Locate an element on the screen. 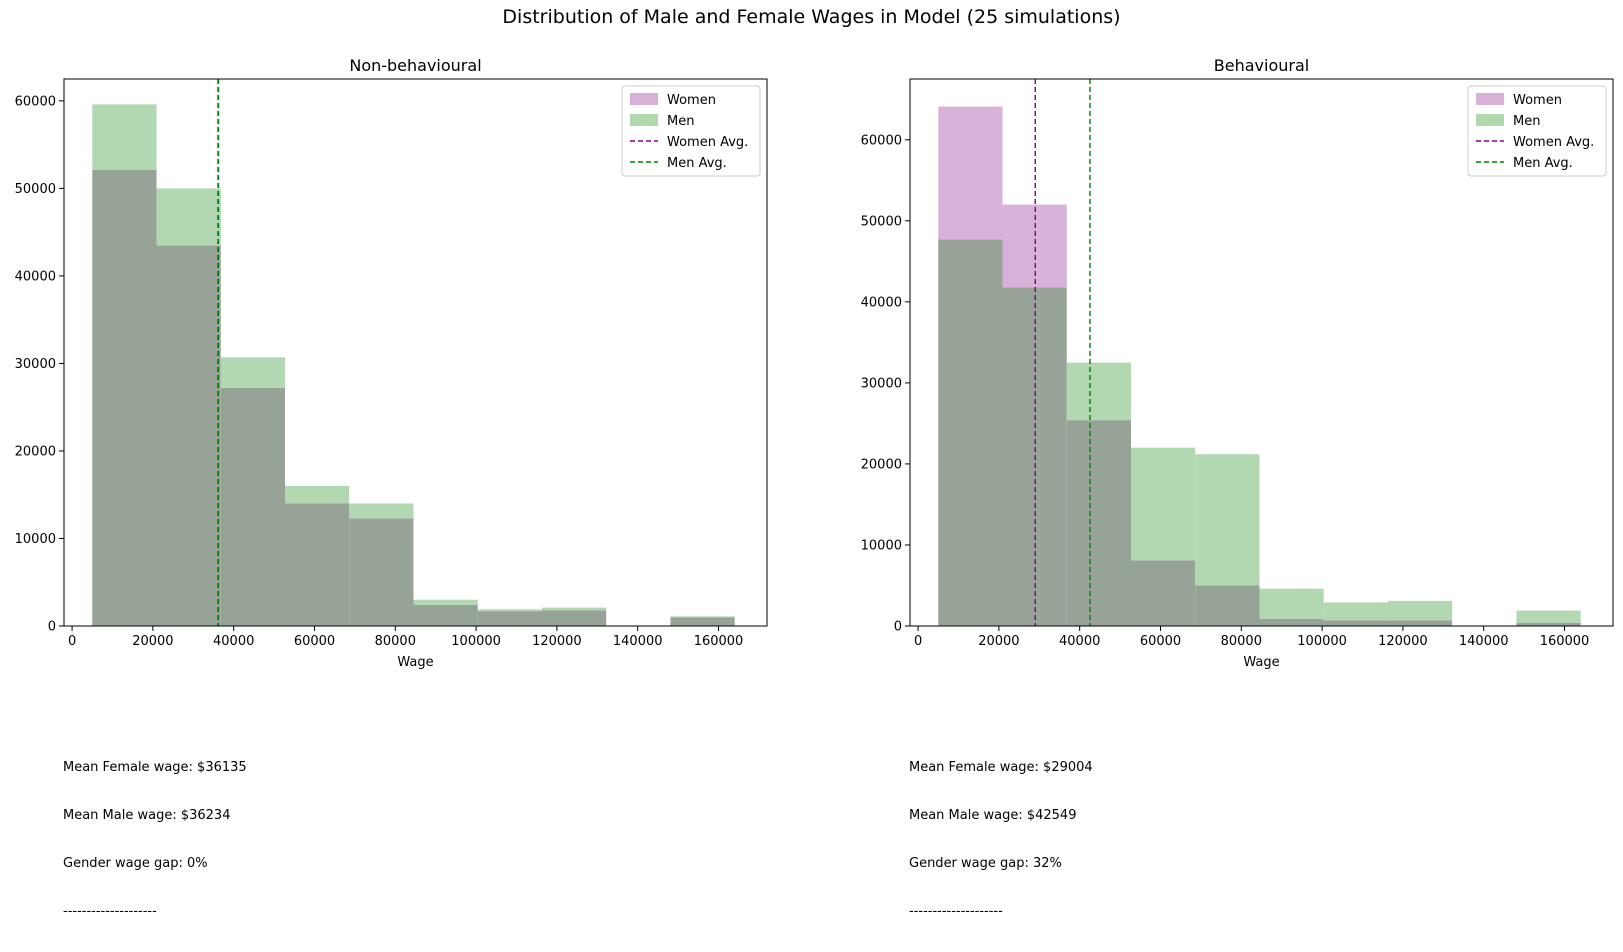 Image resolution: width=1623 pixels, height=952 pixels. bar-women is located at coordinates (970, 173).